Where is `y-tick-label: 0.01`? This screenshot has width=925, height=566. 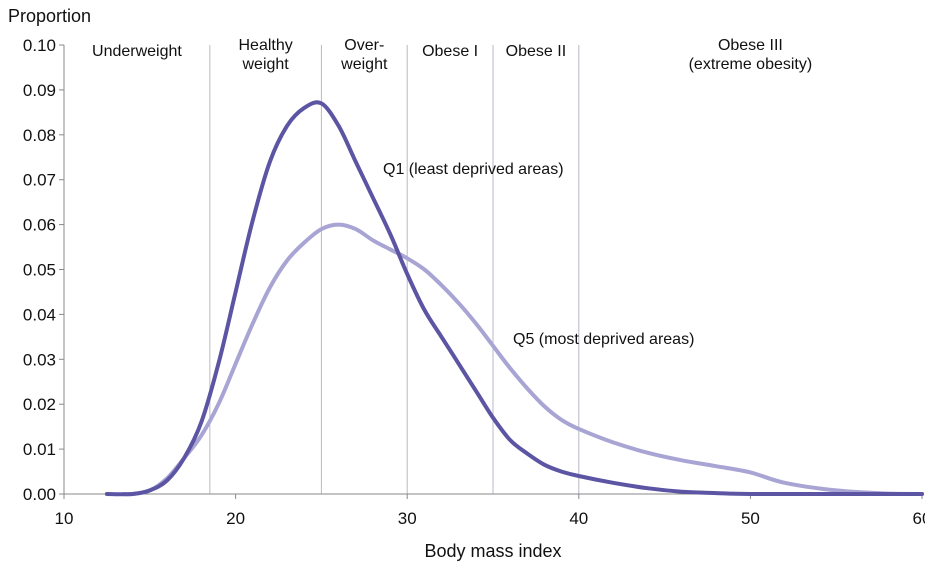 y-tick-label: 0.01 is located at coordinates (39, 449).